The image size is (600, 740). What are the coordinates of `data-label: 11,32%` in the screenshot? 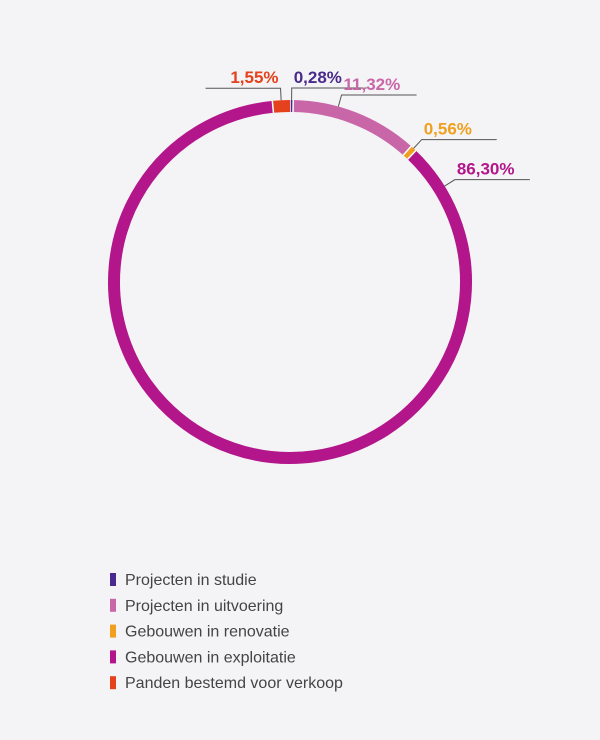 It's located at (372, 84).